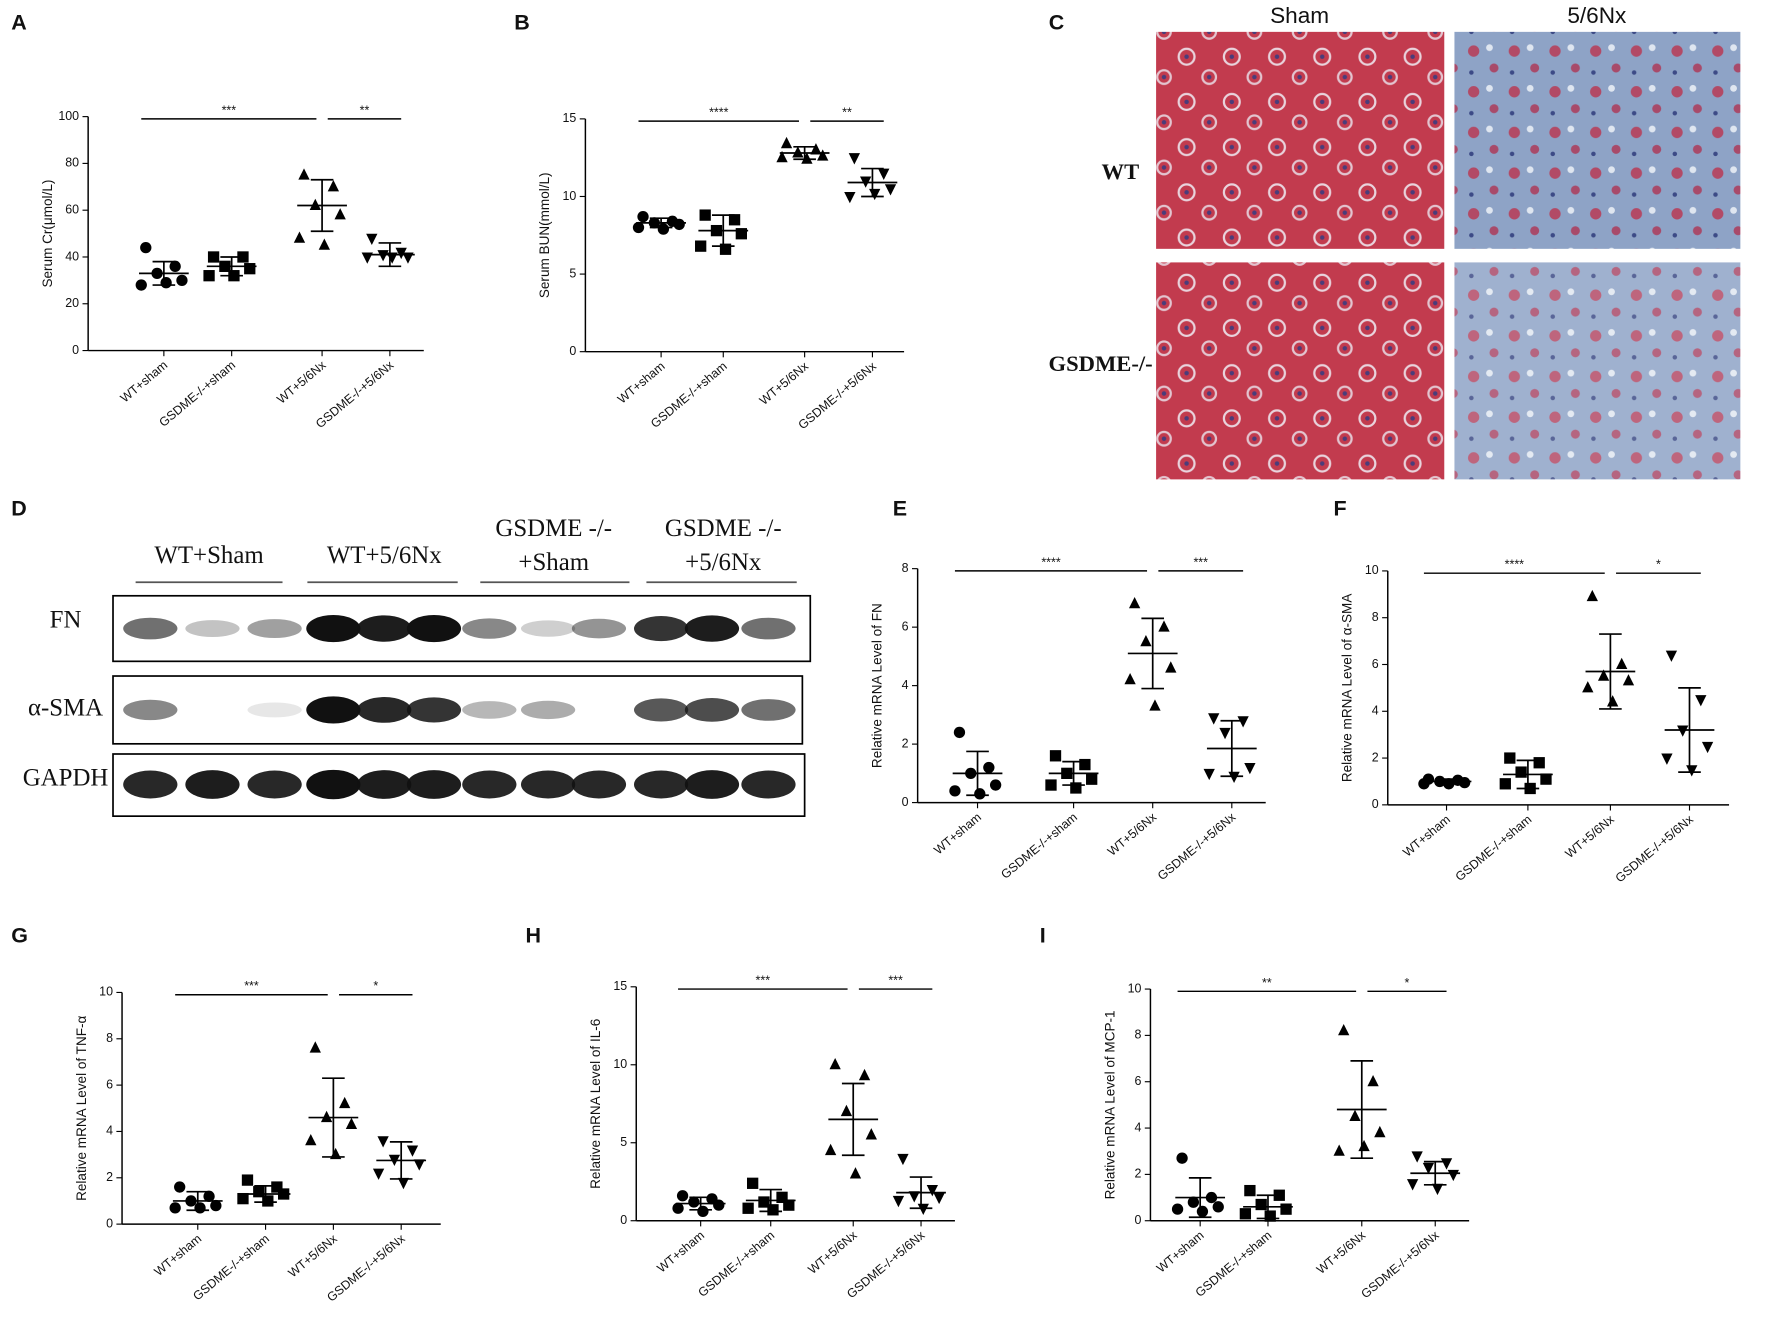 The height and width of the screenshot is (1343, 1772). I want to click on panel-letter: B, so click(522, 23).